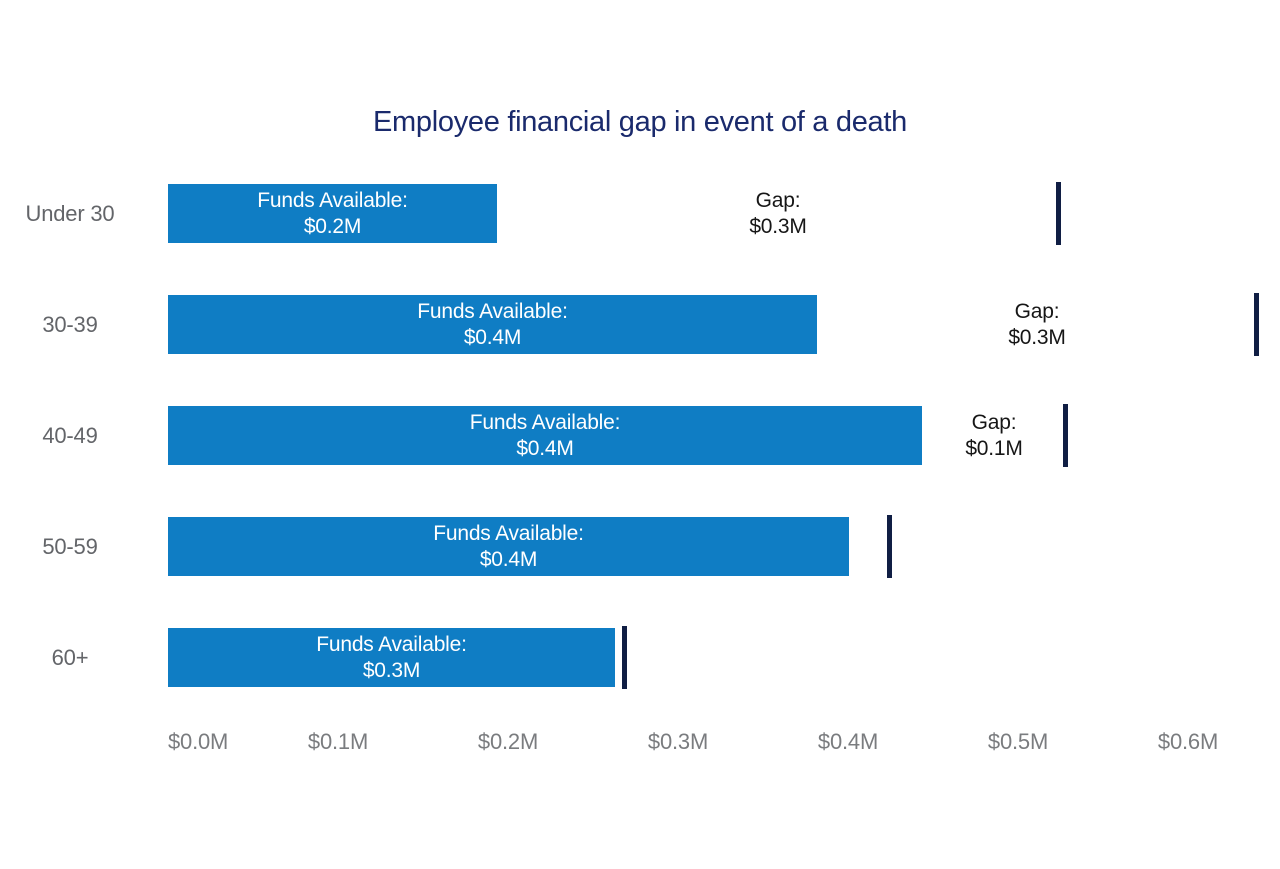  Describe the element at coordinates (70, 546) in the screenshot. I see `category-label: 50-59` at that location.